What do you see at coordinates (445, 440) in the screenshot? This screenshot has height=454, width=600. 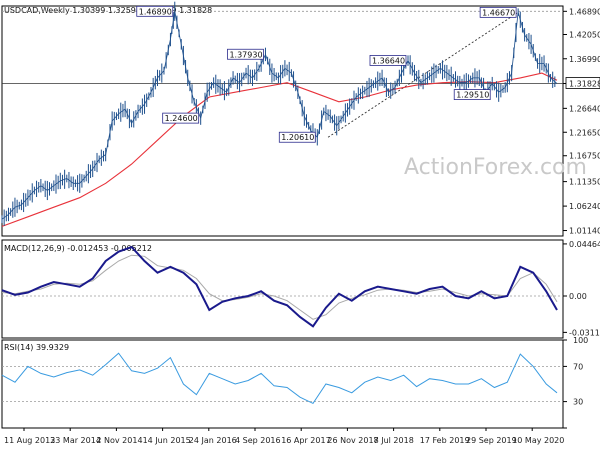 I see `x-tick-label: 17 Feb 2019` at bounding box center [445, 440].